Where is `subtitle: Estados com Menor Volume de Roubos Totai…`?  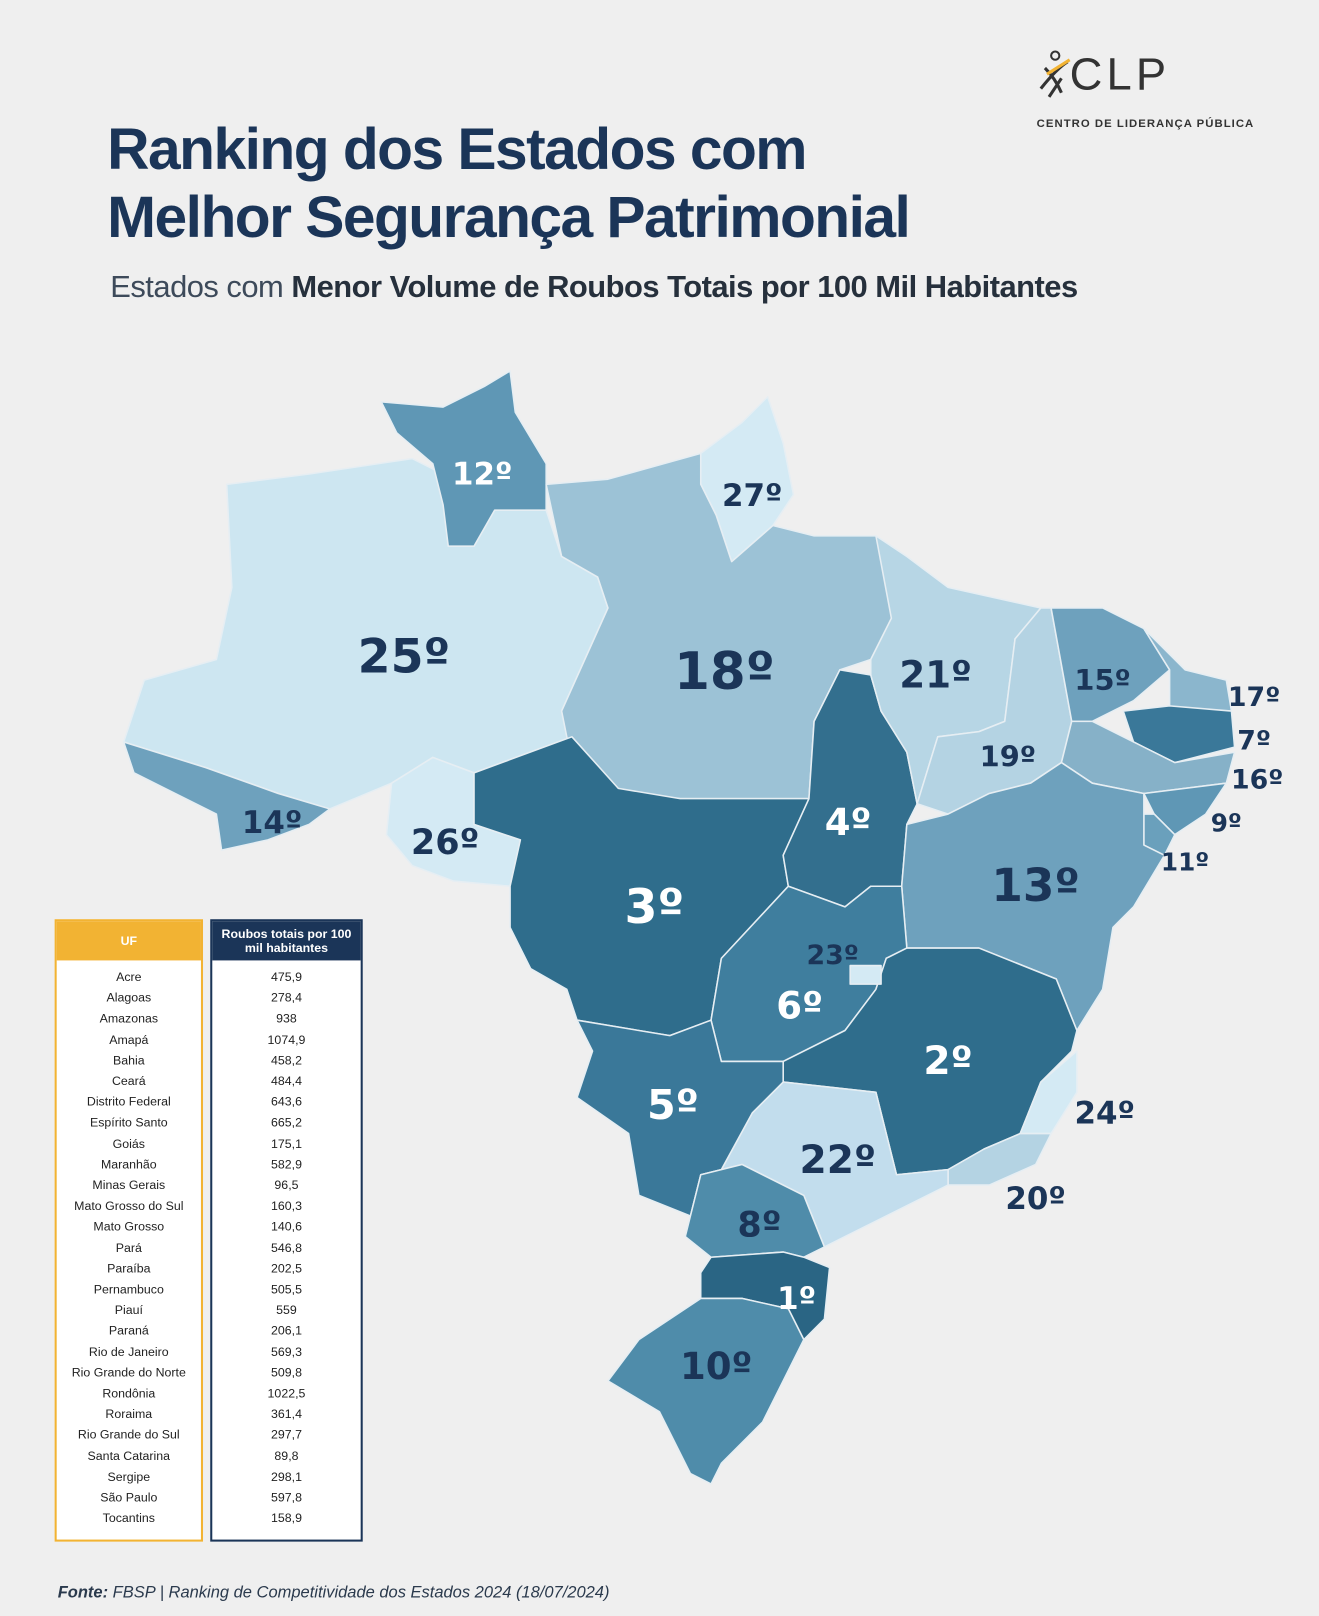
subtitle: Estados com Menor Volume de Roubos Totai… is located at coordinates (594, 287).